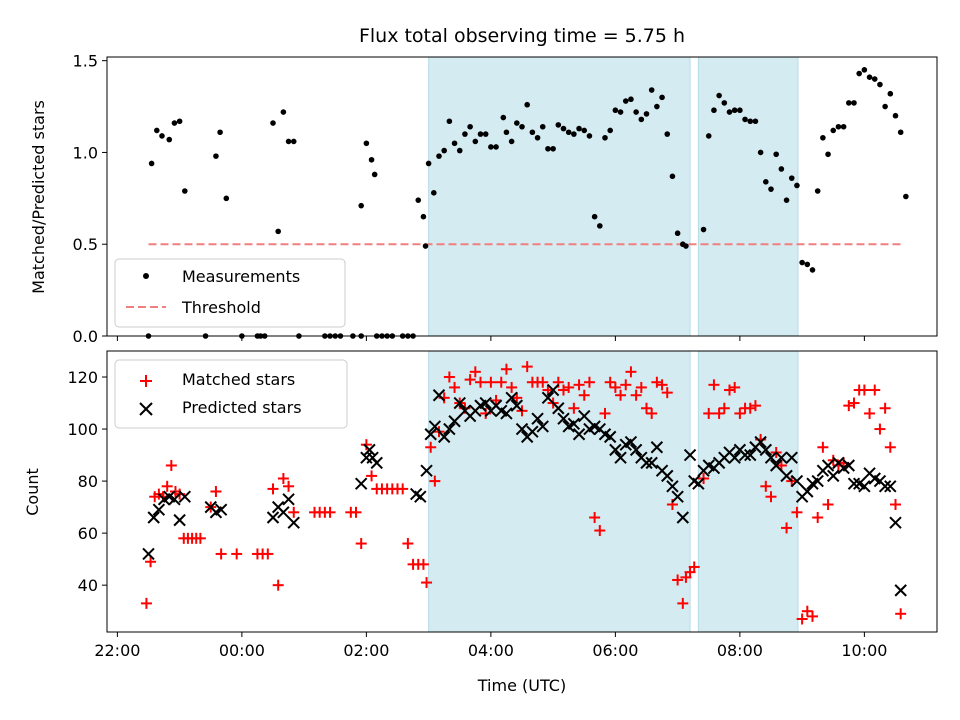  I want to click on y-tick-label: 120, so click(82, 377).